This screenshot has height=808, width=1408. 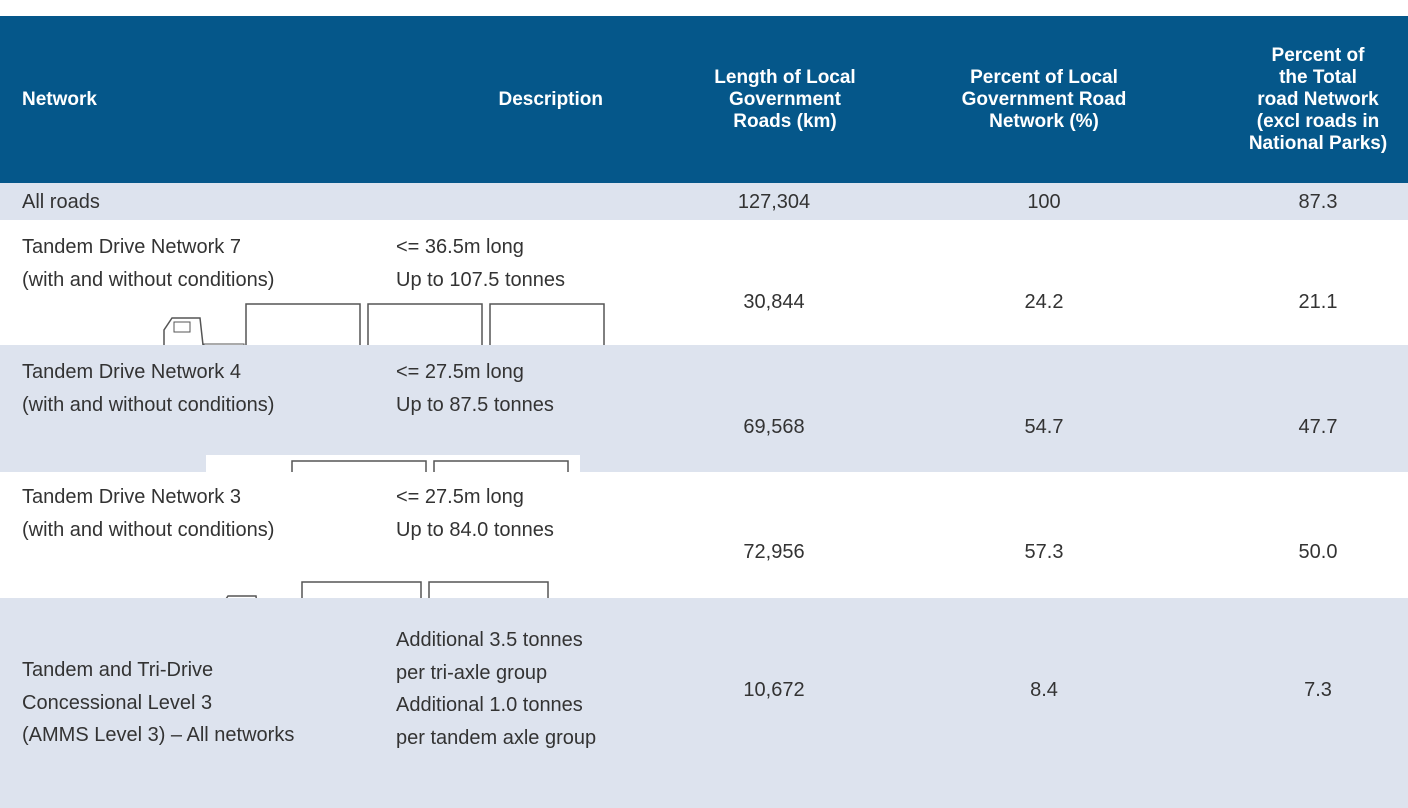 I want to click on network-cell: Tandem Drive Network 3, so click(x=131, y=497).